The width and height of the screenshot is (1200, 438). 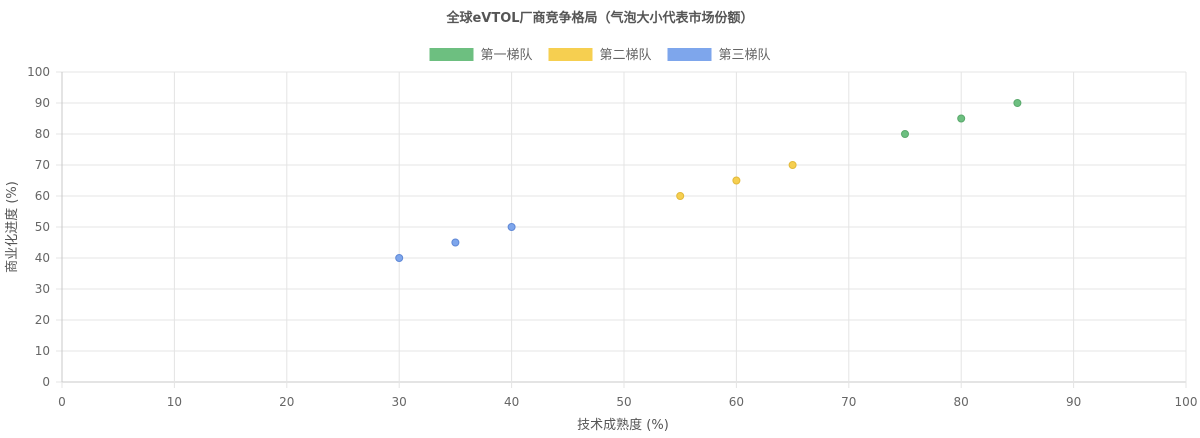 What do you see at coordinates (626, 55) in the screenshot?
I see `legend-label: 第二梯队` at bounding box center [626, 55].